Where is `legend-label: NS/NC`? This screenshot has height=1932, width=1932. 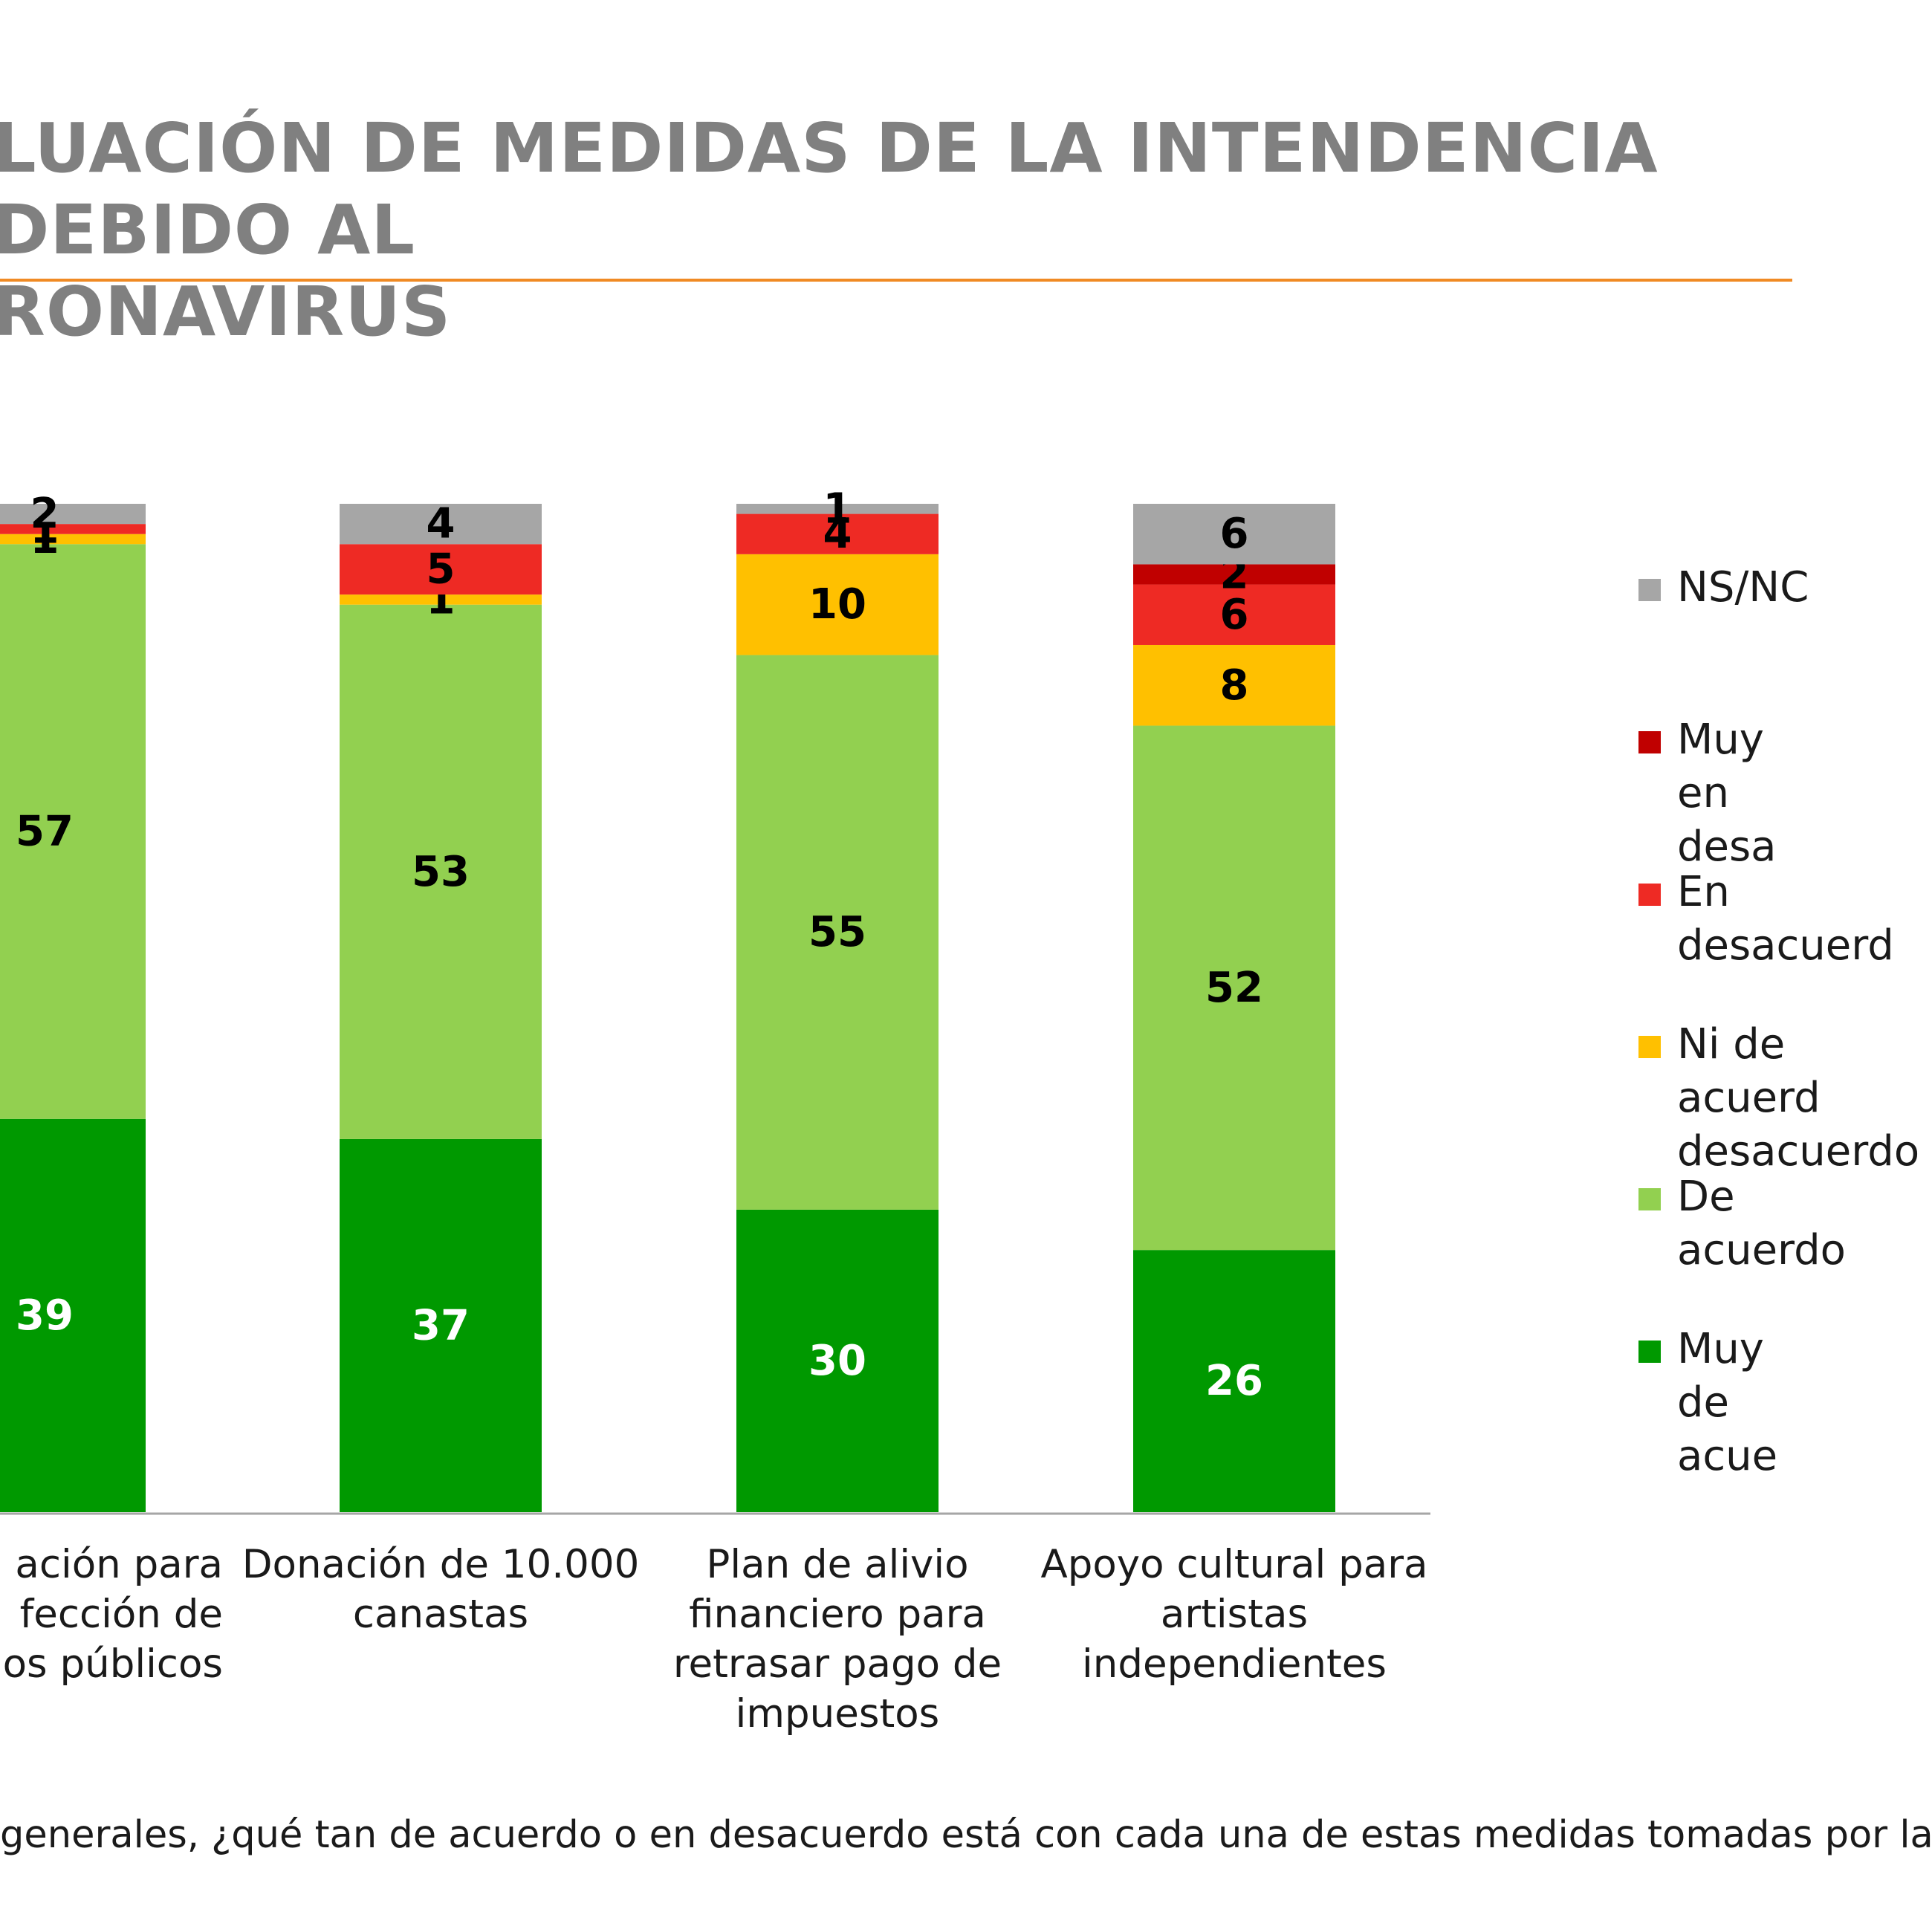 legend-label: NS/NC is located at coordinates (1743, 587).